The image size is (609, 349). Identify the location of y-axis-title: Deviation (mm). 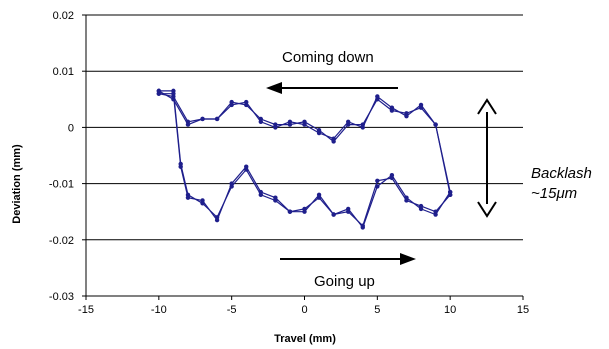
(17, 184).